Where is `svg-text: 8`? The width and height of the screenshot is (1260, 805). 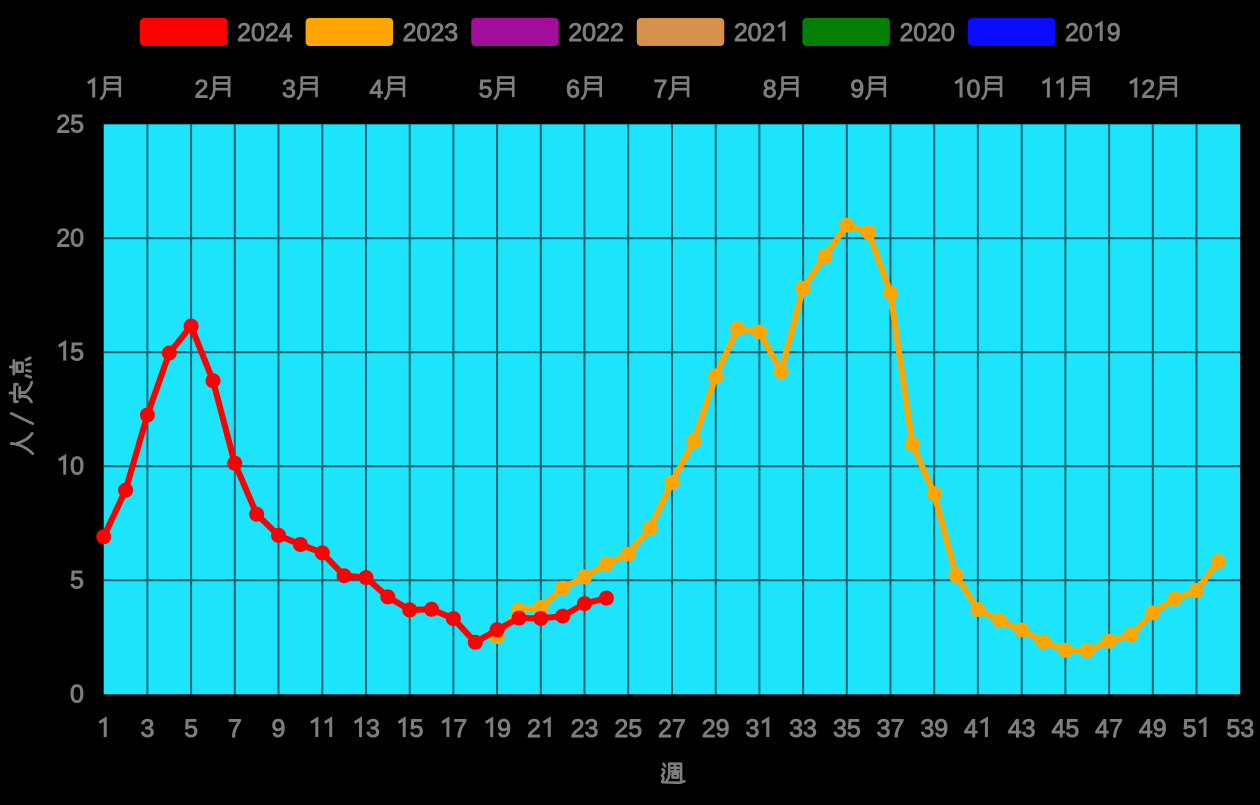 svg-text: 8 is located at coordinates (770, 90).